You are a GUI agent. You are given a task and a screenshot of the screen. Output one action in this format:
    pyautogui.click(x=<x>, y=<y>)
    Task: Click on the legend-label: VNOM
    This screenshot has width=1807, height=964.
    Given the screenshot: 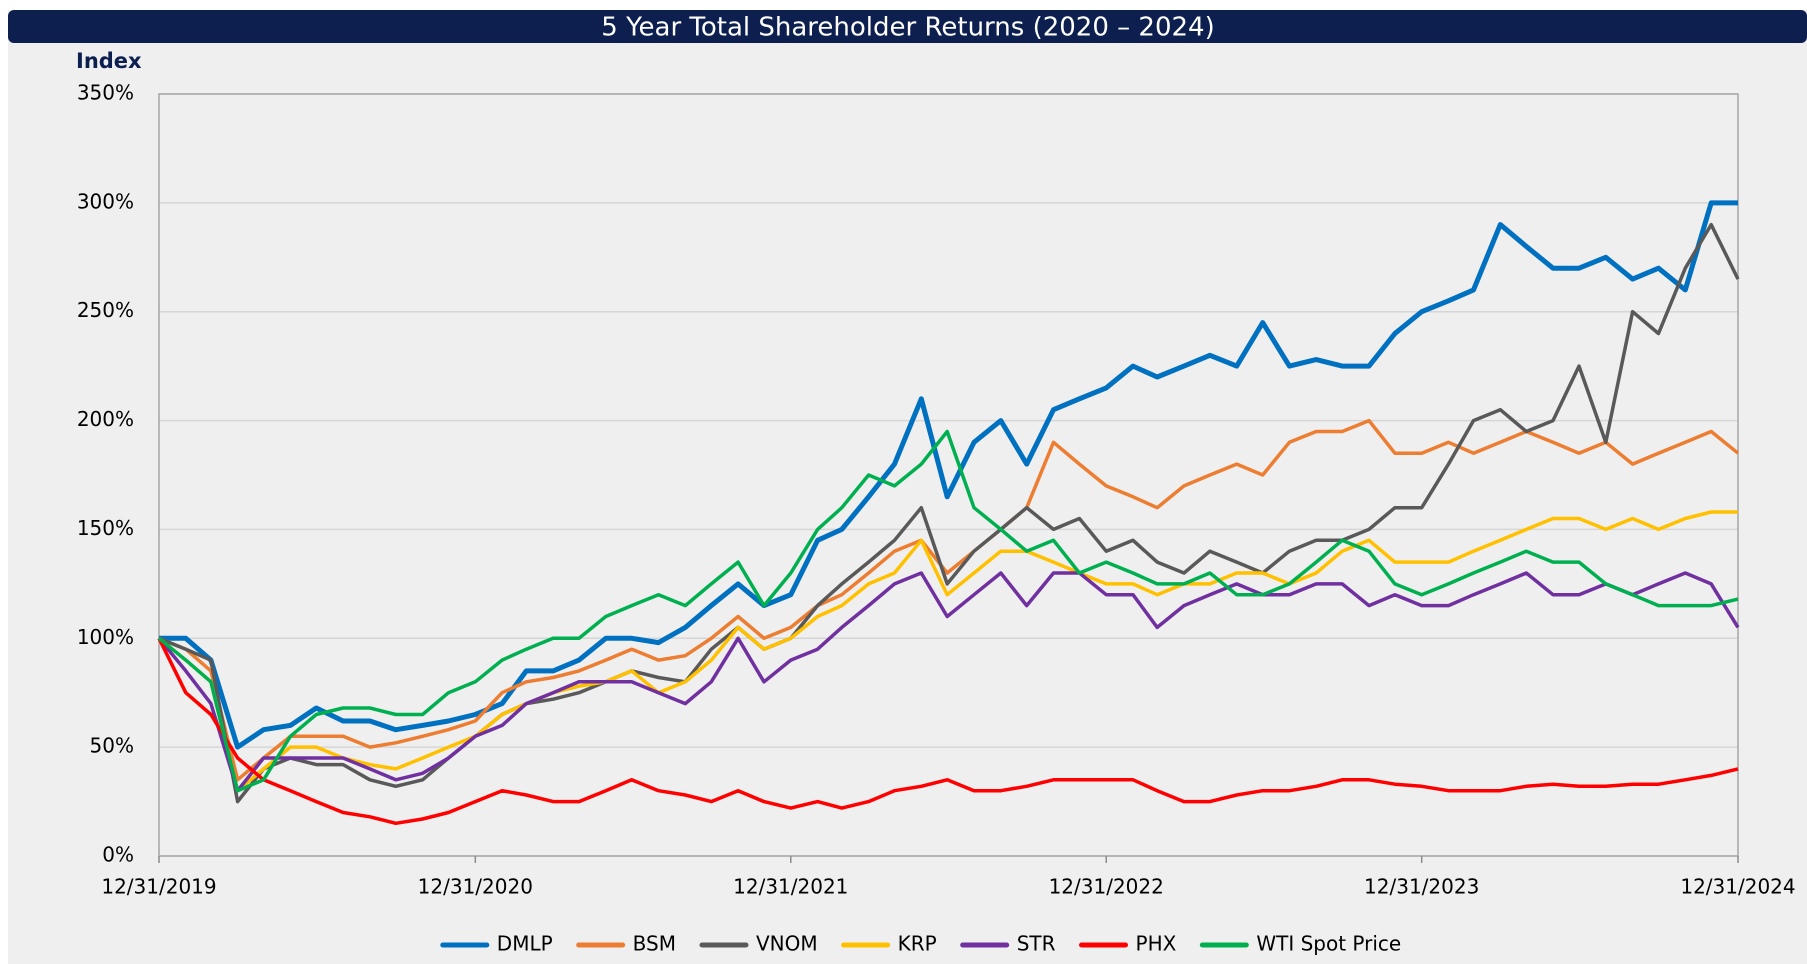 What is the action you would take?
    pyautogui.click(x=787, y=944)
    